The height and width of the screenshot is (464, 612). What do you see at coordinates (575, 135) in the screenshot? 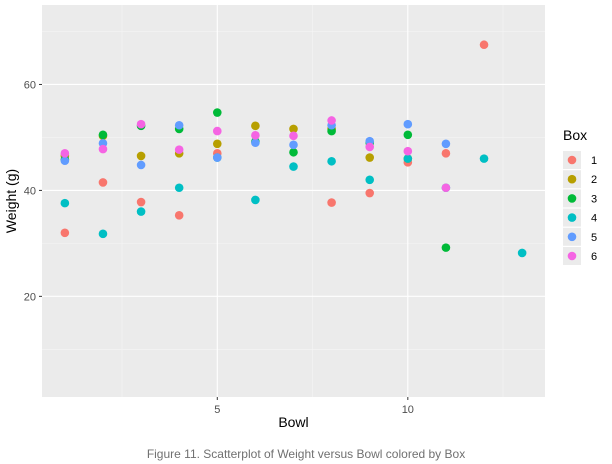
I see `legend-title: Box` at bounding box center [575, 135].